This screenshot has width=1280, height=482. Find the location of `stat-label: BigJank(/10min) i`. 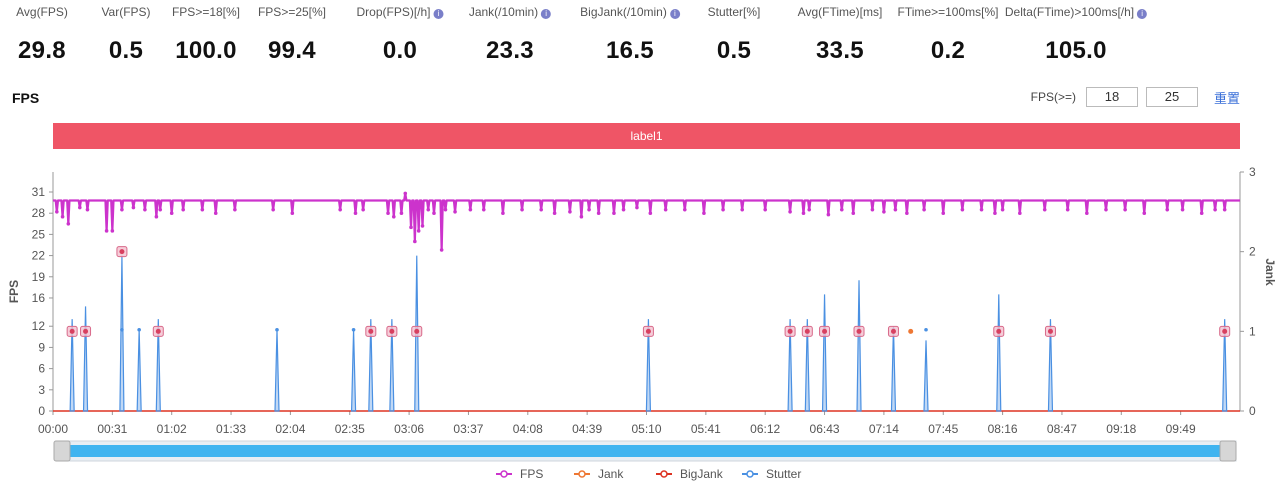

stat-label: BigJank(/10min) i is located at coordinates (630, 12).